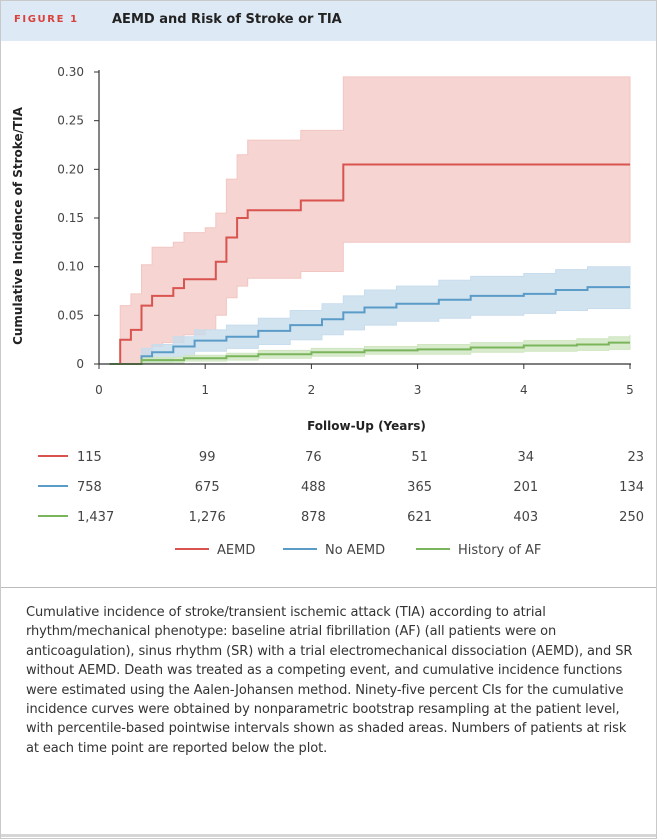  I want to click on y-tick-label: 0.15, so click(70, 218).